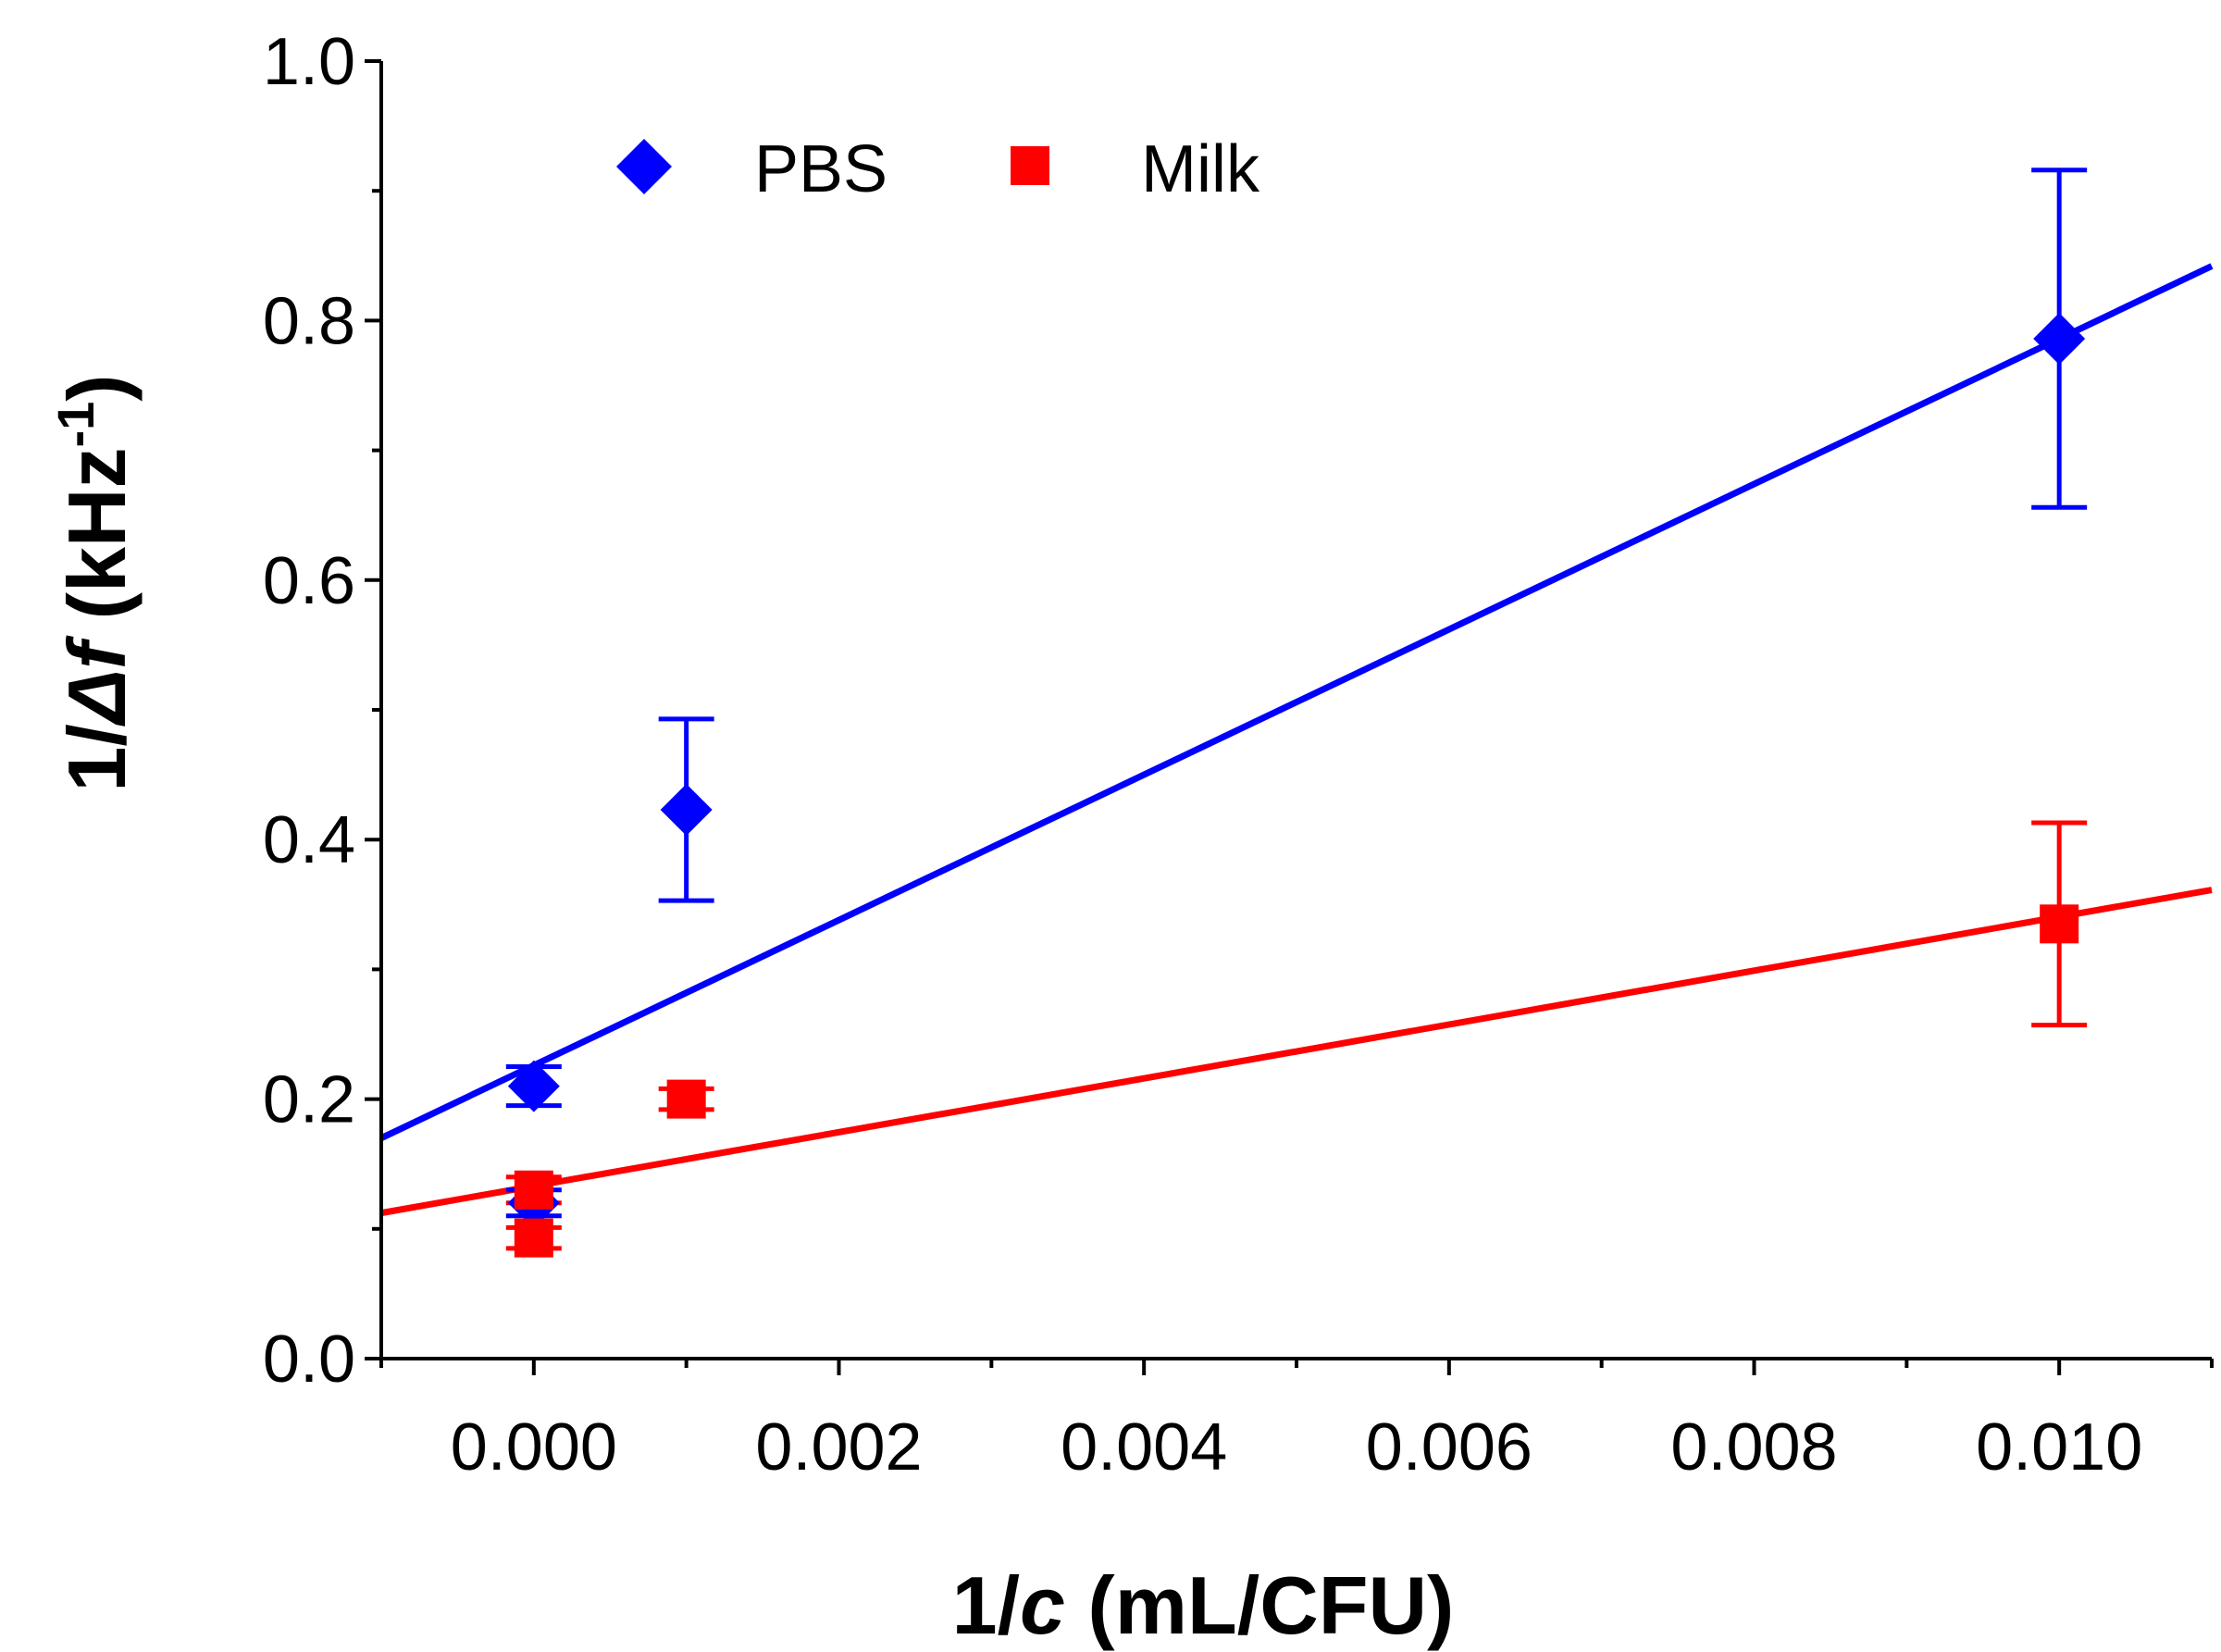  I want to click on legend-label-pbs: PBS, so click(820, 169).